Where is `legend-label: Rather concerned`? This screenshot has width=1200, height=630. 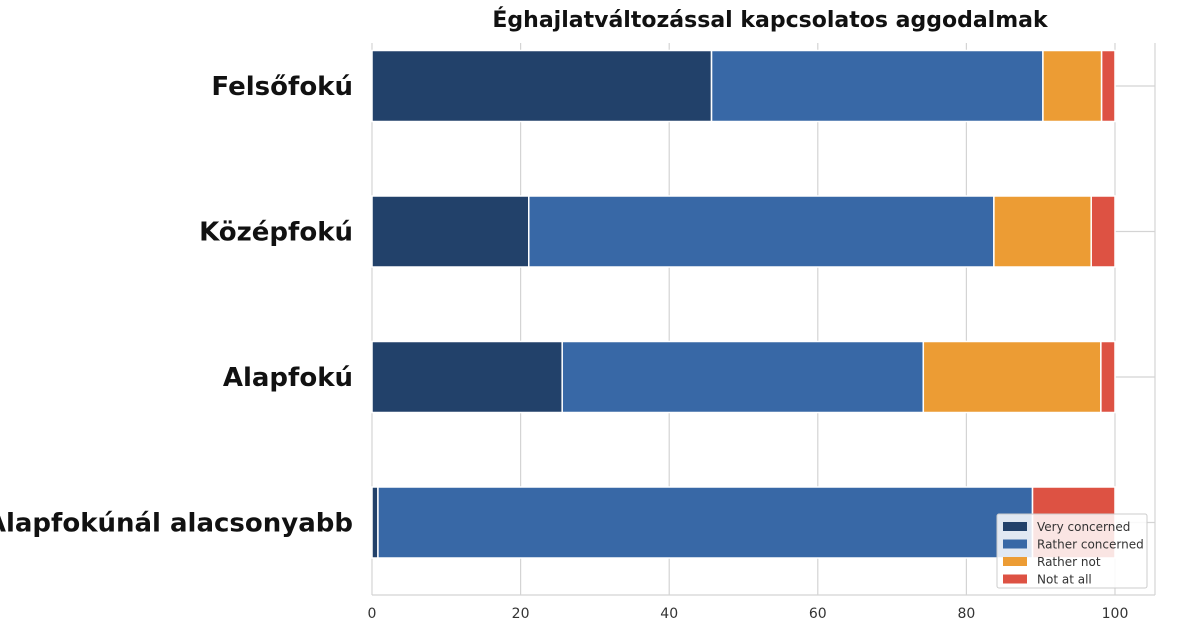 legend-label: Rather concerned is located at coordinates (1090, 545).